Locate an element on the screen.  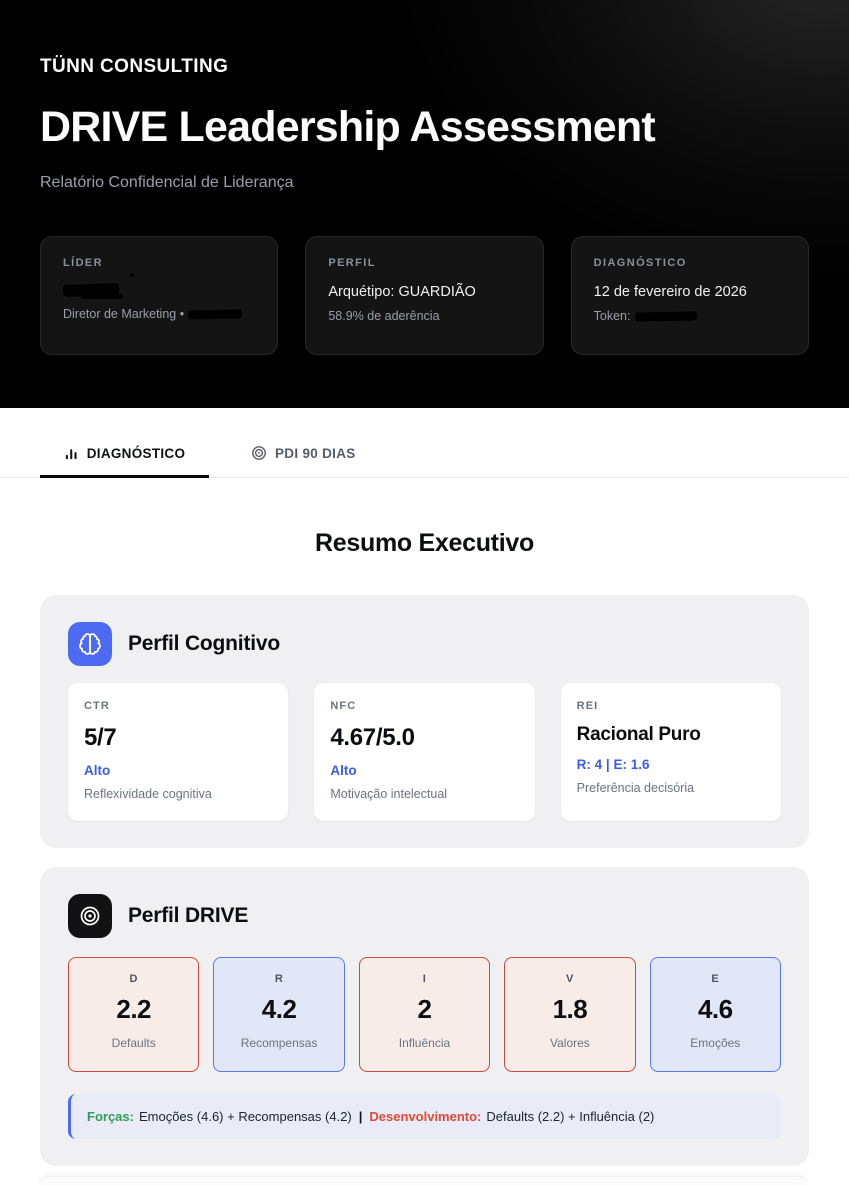
metric-value: 4.67/5.0 is located at coordinates (372, 737).